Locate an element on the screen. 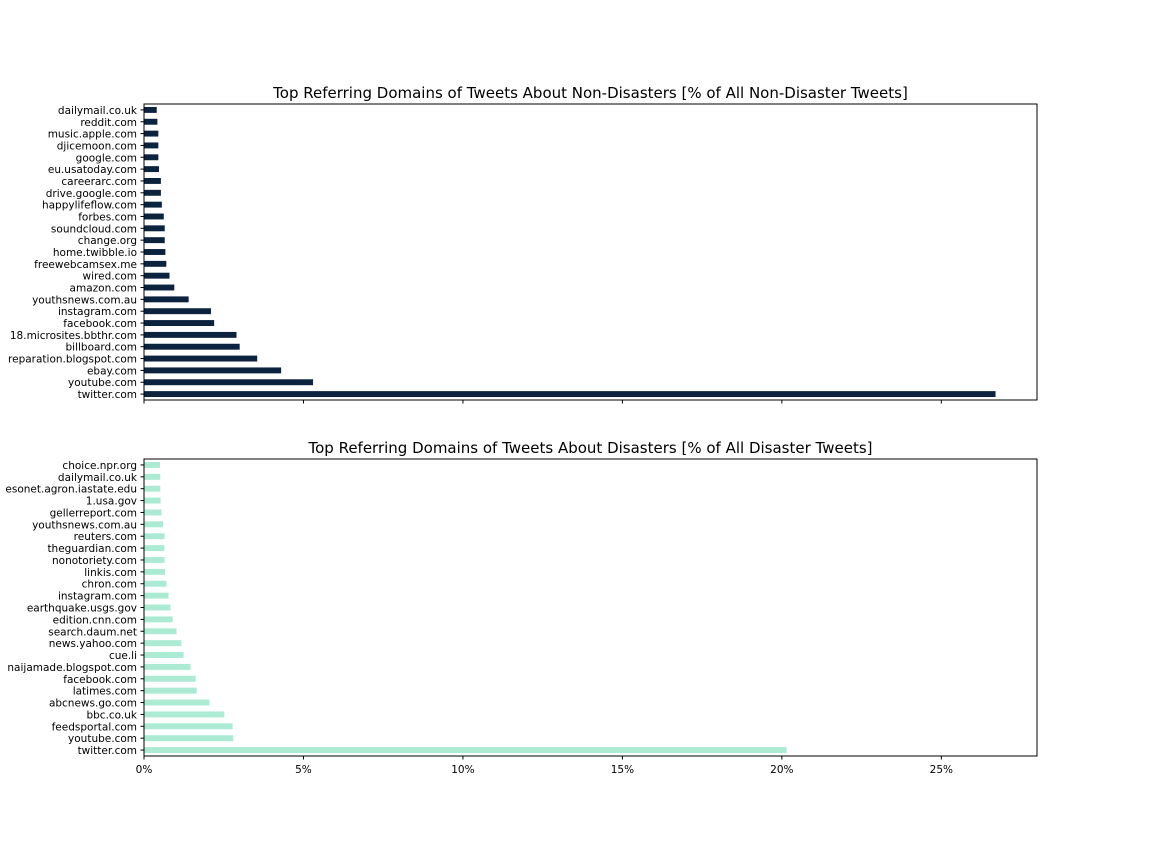 The width and height of the screenshot is (1152, 864). y-tick-label: gellerreport.com is located at coordinates (93, 513).